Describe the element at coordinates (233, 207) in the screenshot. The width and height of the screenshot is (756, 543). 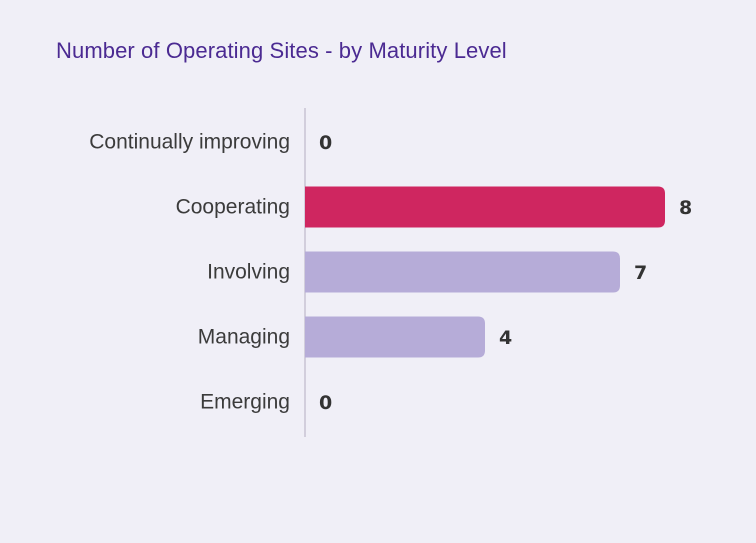
I see `category-label-cooperating: Cooperating` at that location.